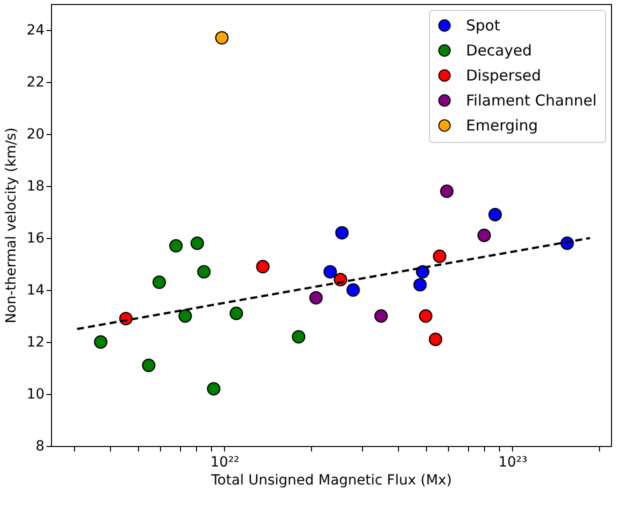  What do you see at coordinates (35, 238) in the screenshot?
I see `y-tick-label: 16` at bounding box center [35, 238].